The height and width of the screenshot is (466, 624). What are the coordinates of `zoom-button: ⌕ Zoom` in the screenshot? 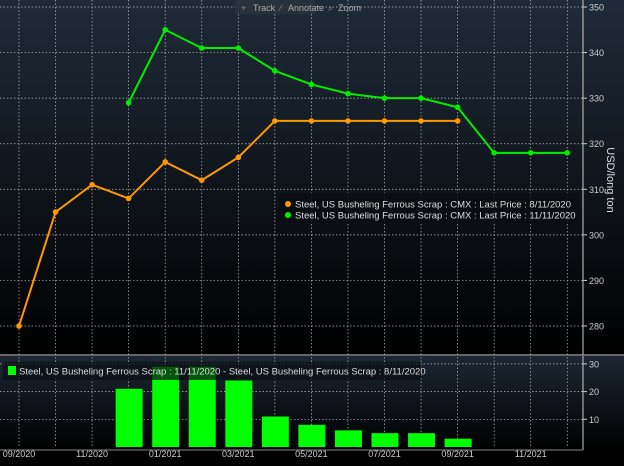 It's located at (344, 8).